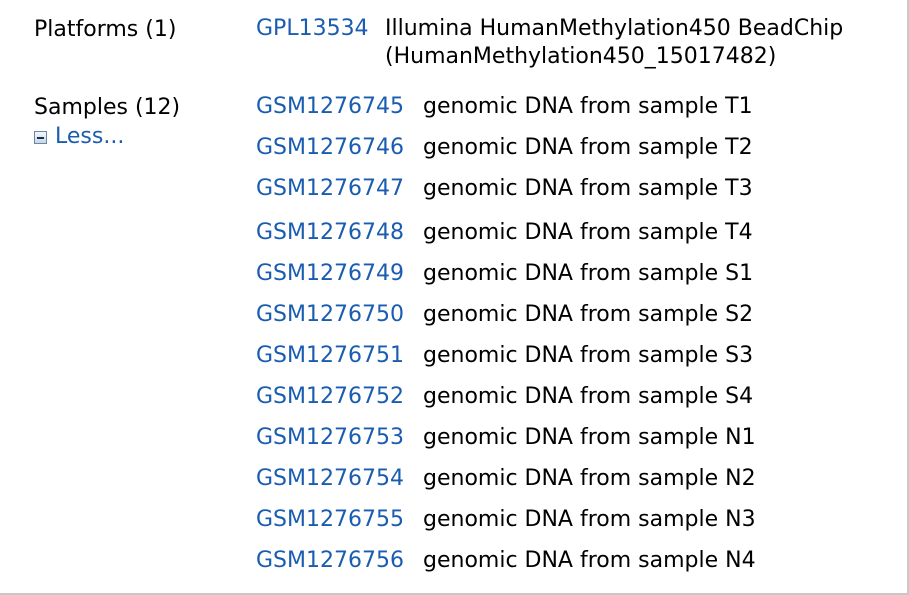 Image resolution: width=909 pixels, height=595 pixels. Describe the element at coordinates (107, 107) in the screenshot. I see `samples-label: Samples (12)` at that location.